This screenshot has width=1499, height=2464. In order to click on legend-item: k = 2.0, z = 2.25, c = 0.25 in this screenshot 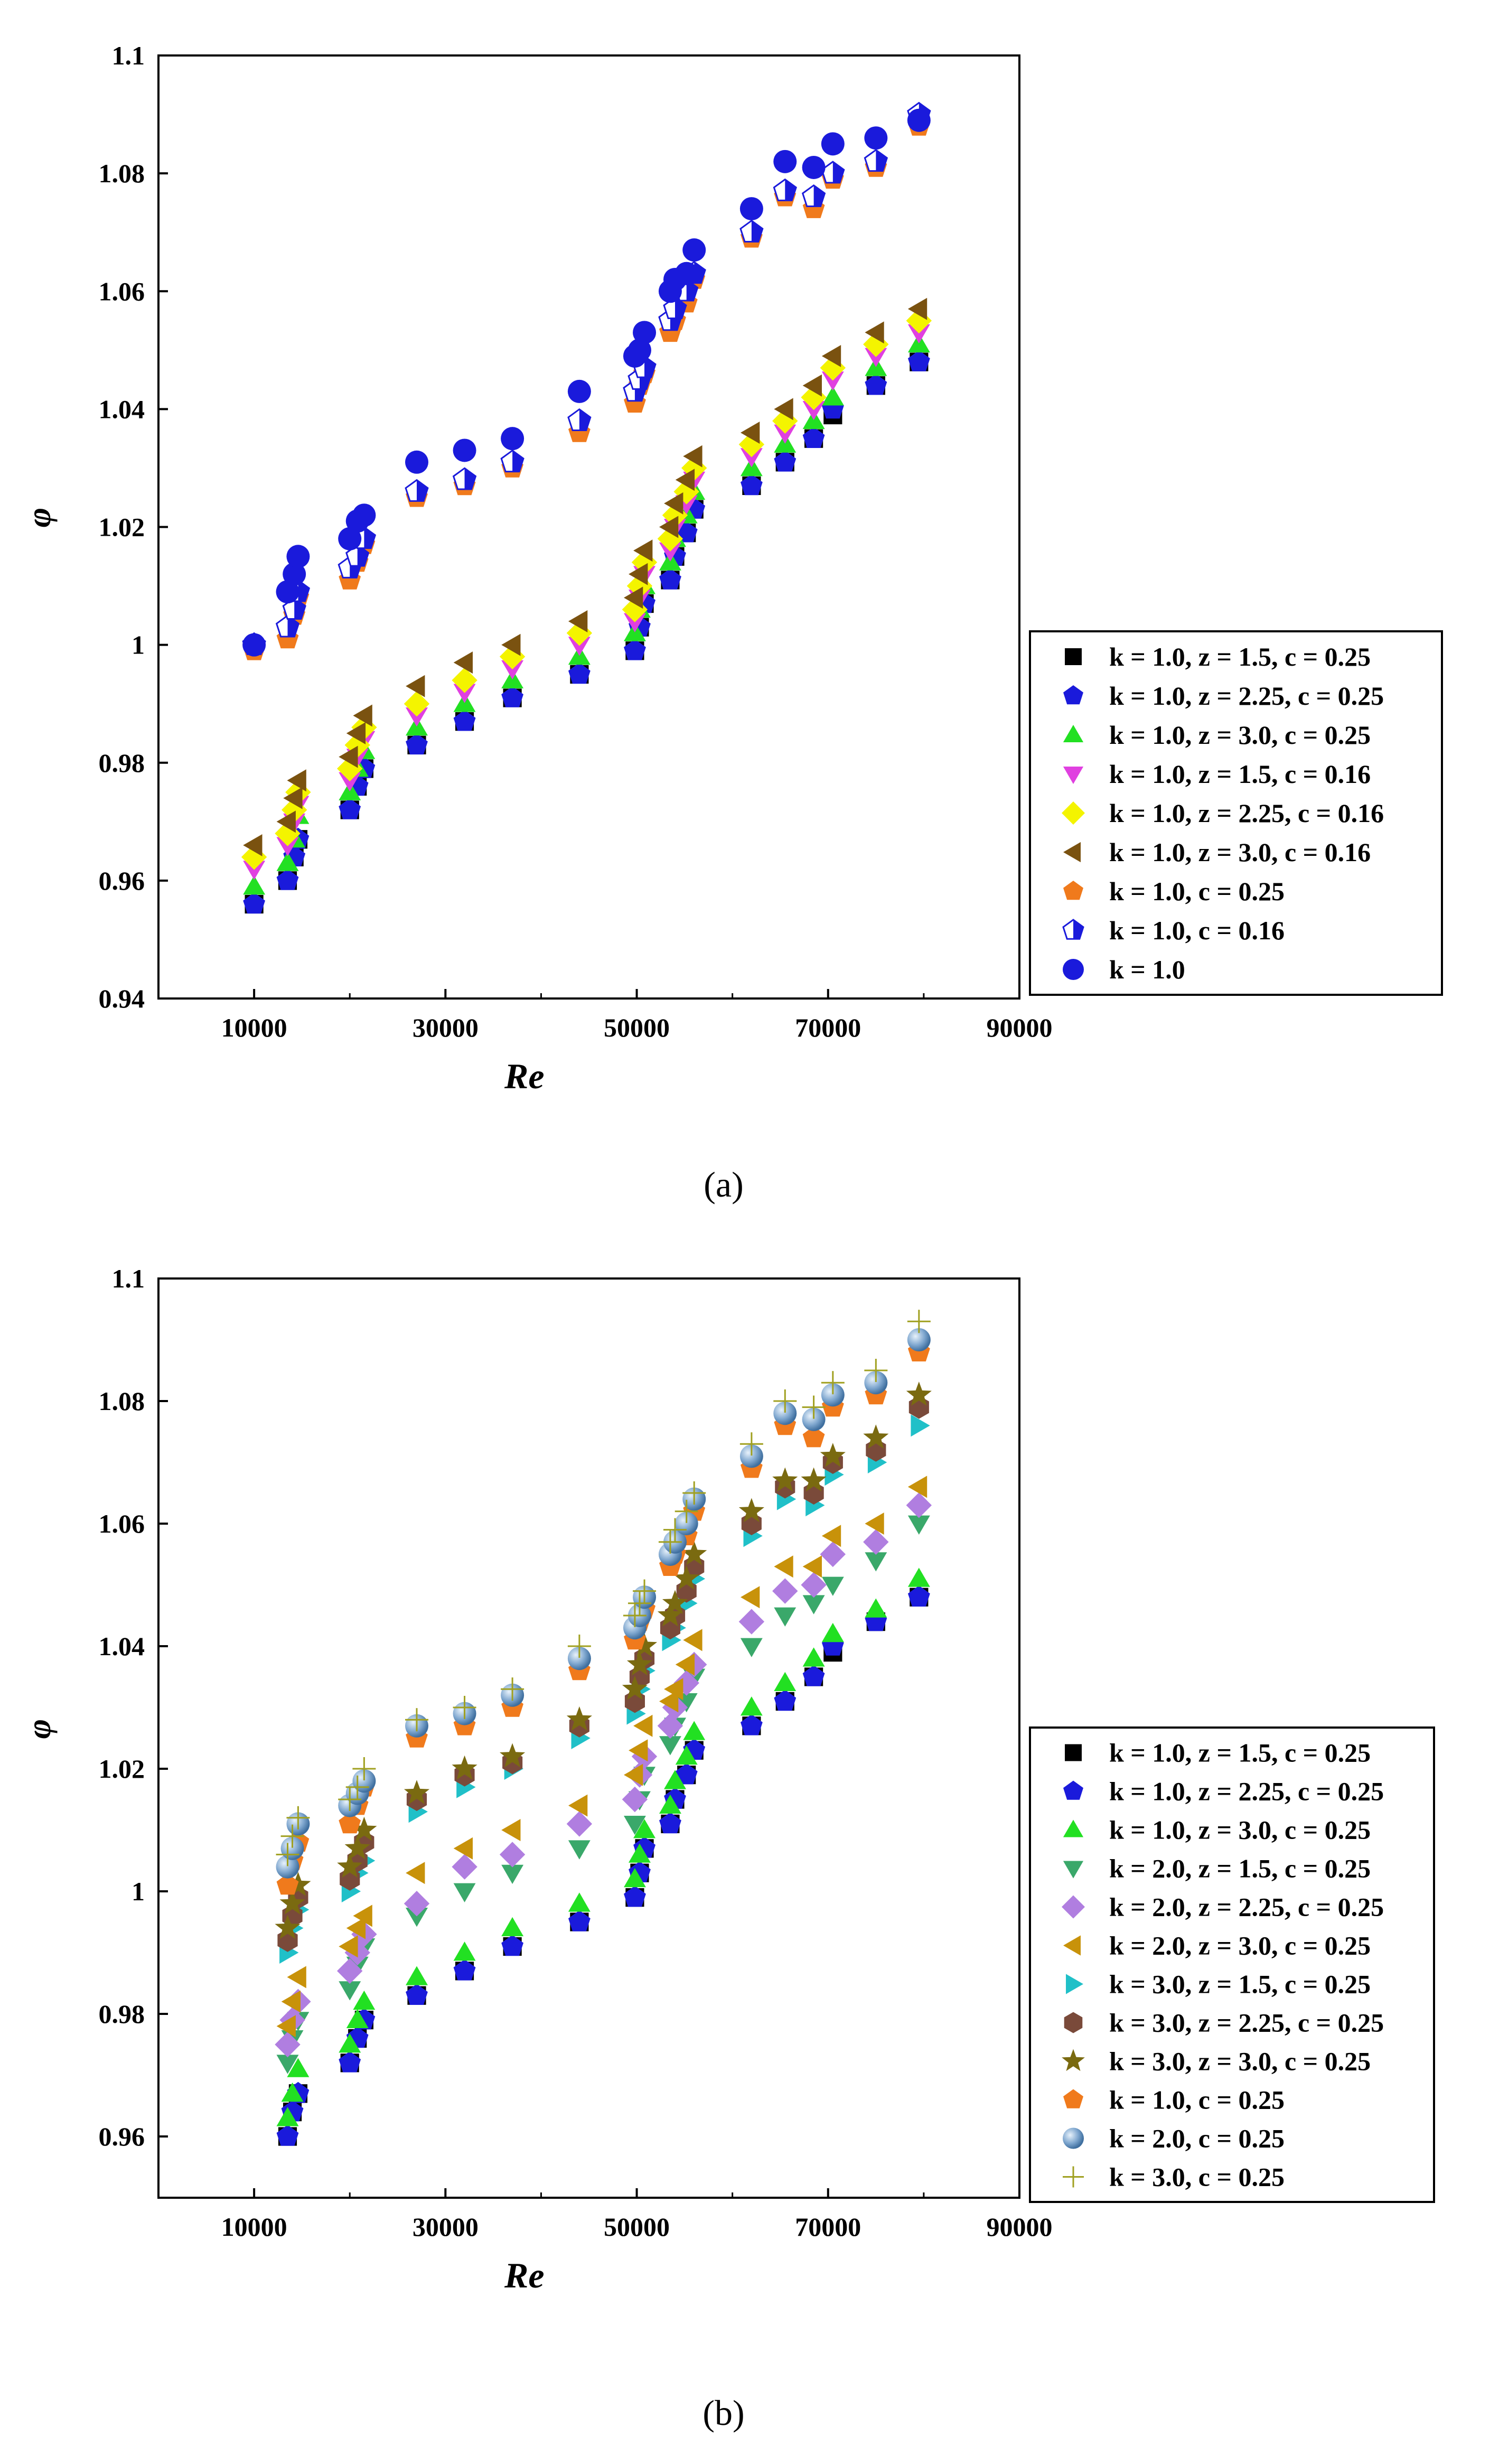, I will do `click(1223, 1907)`.